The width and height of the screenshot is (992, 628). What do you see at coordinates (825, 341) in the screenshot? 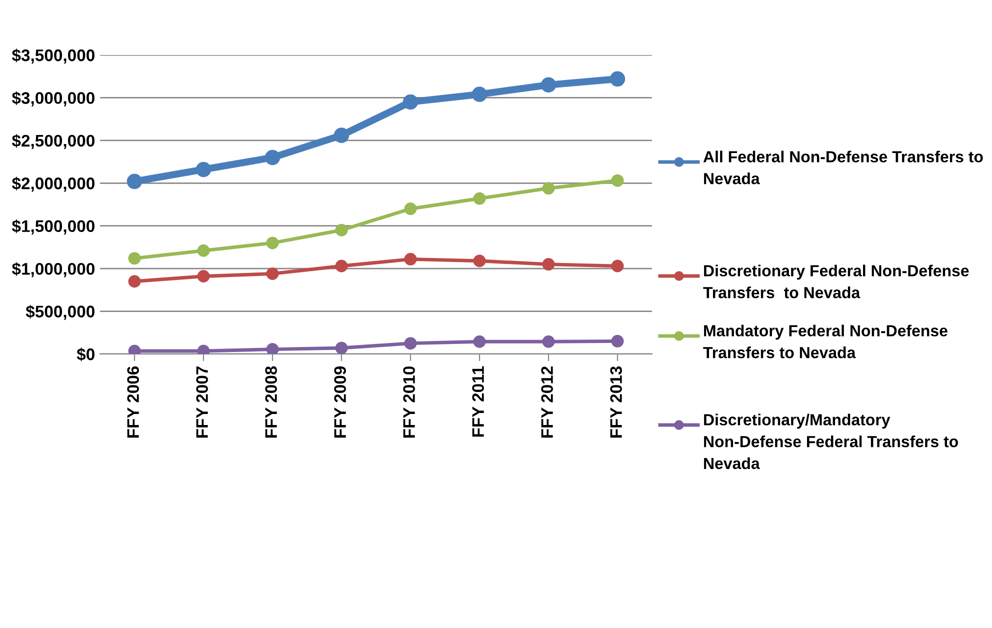
I see `legend-label: Mandatory Federal Non-Defense Transfers to Nevada` at bounding box center [825, 341].